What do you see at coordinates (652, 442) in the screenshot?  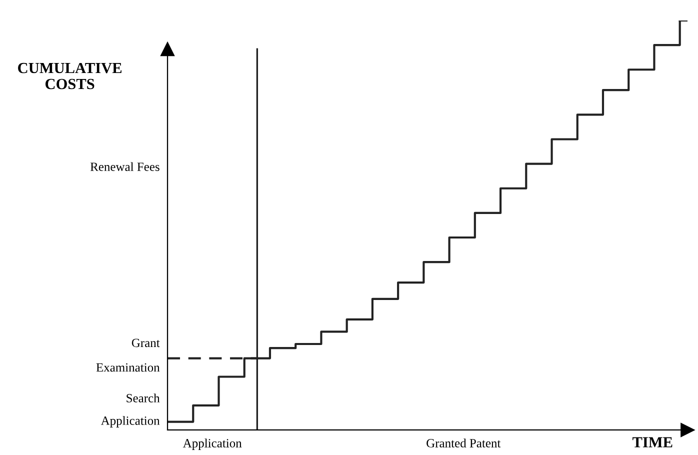 I see `x-axis-title: TIME` at bounding box center [652, 442].